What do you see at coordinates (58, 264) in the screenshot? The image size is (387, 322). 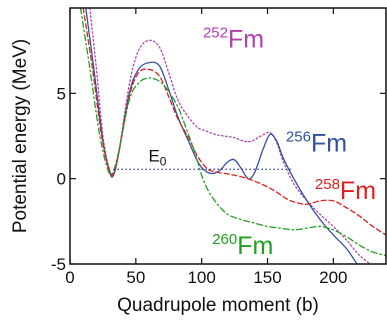 I see `y-tick-label: -5` at bounding box center [58, 264].